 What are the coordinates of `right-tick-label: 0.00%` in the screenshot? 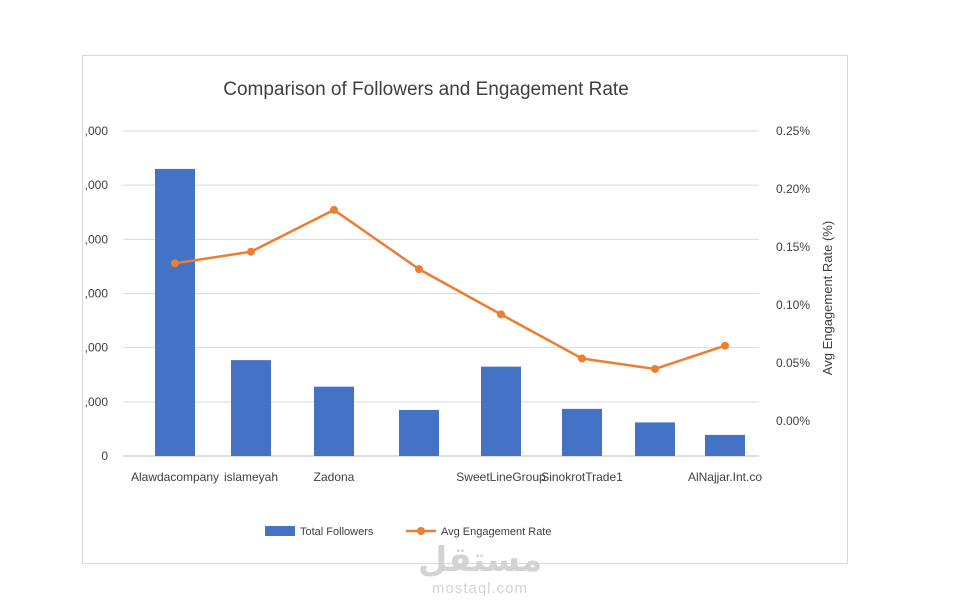 It's located at (793, 421).